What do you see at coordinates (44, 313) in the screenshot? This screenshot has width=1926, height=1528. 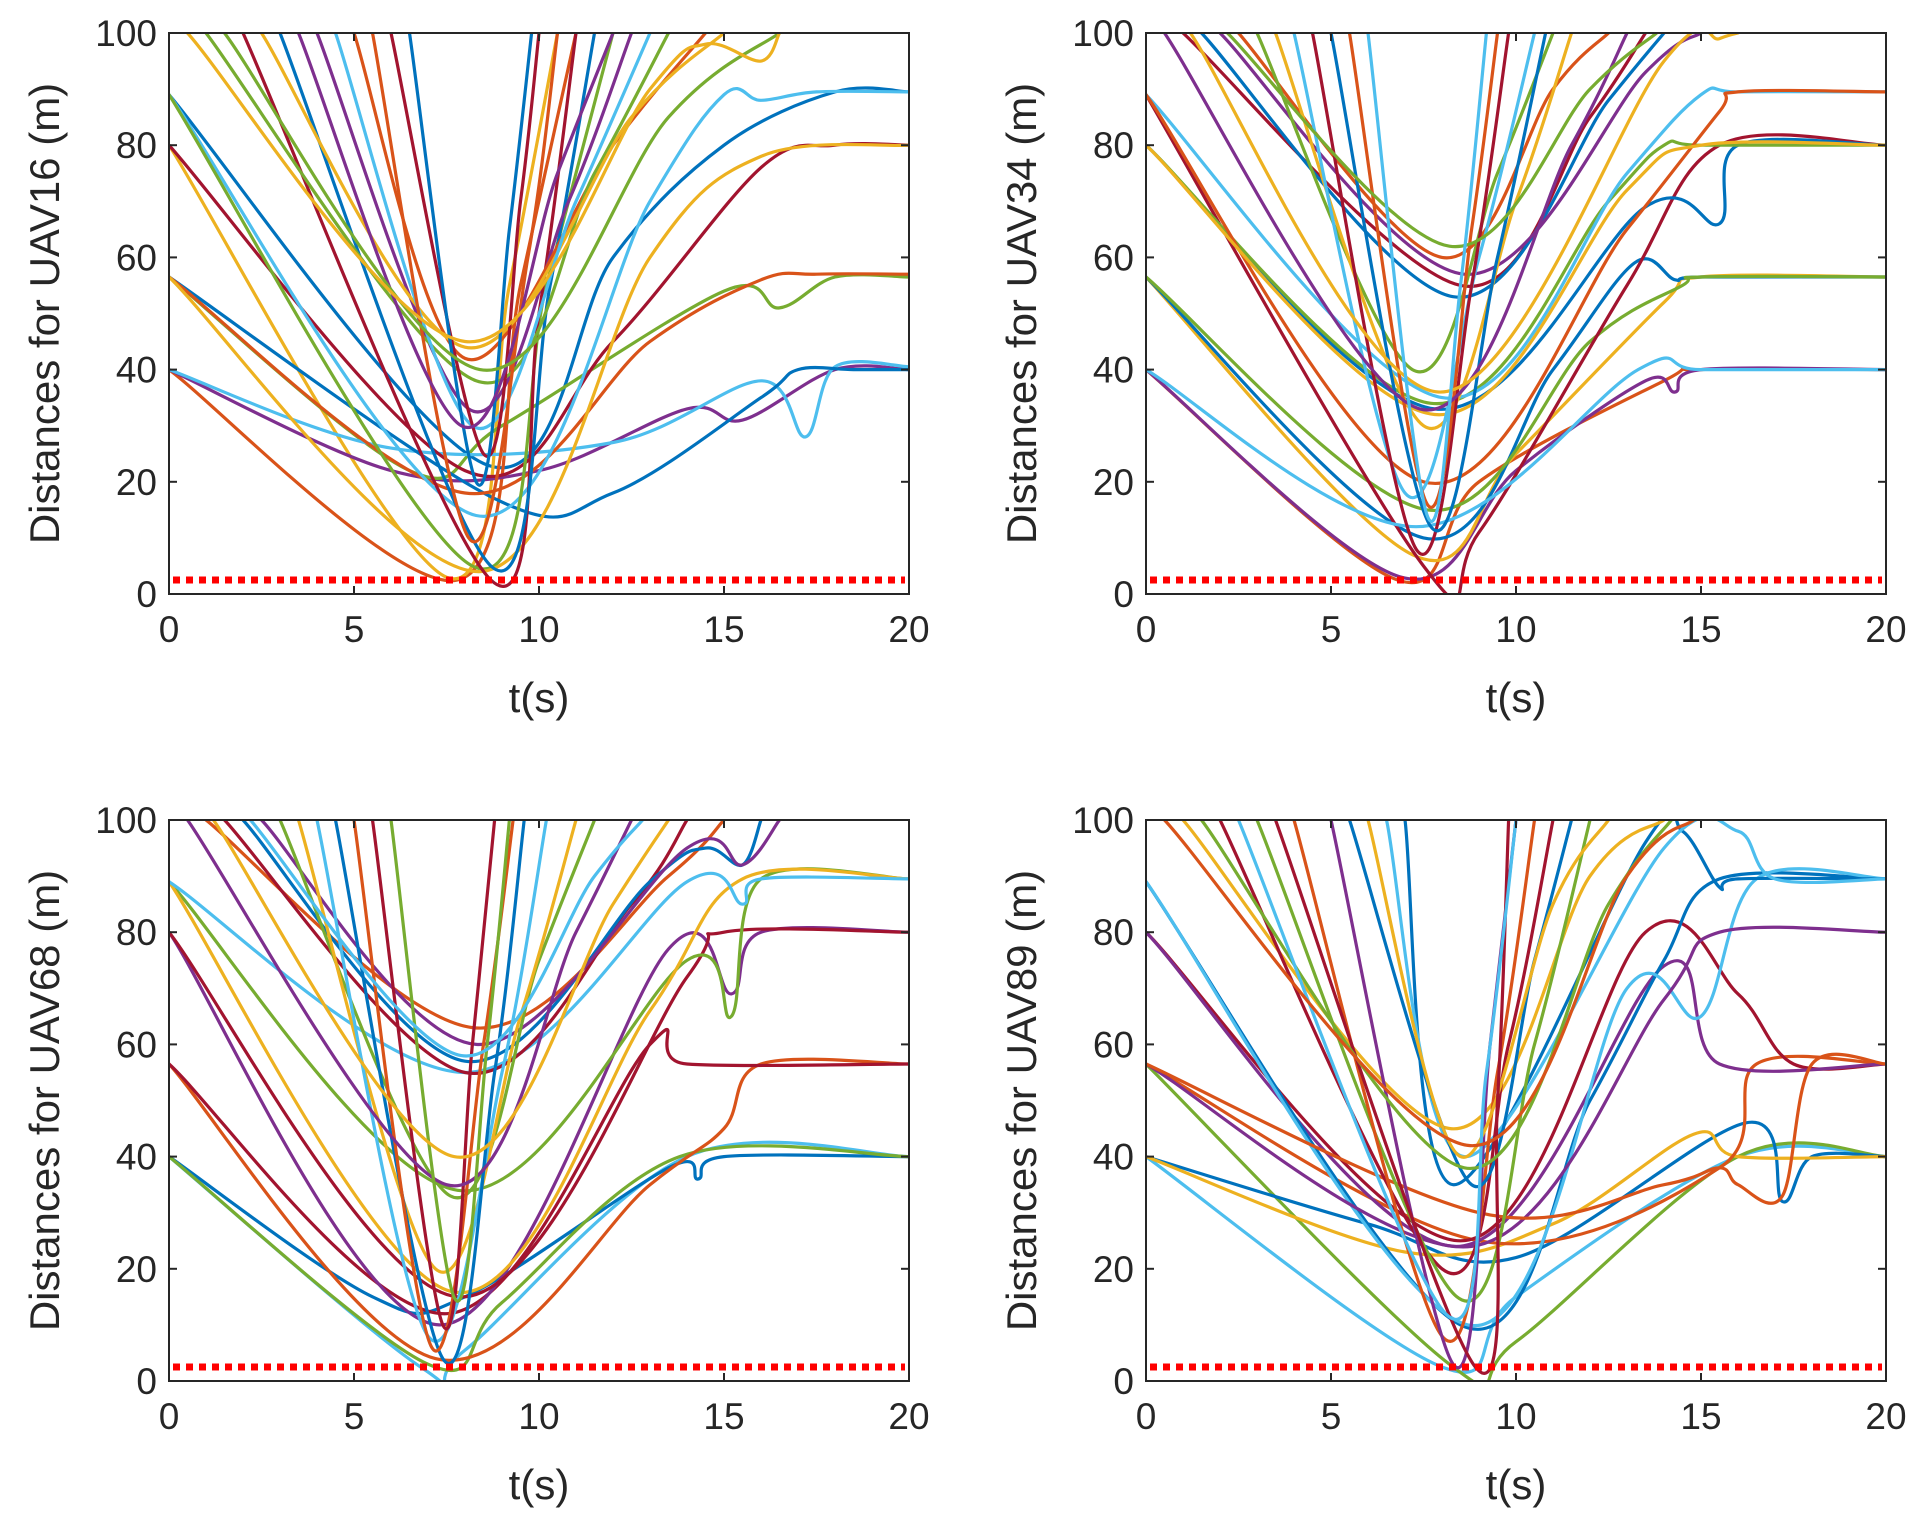 I see `y-axis-title: Distances for UAV16 (m)` at bounding box center [44, 313].